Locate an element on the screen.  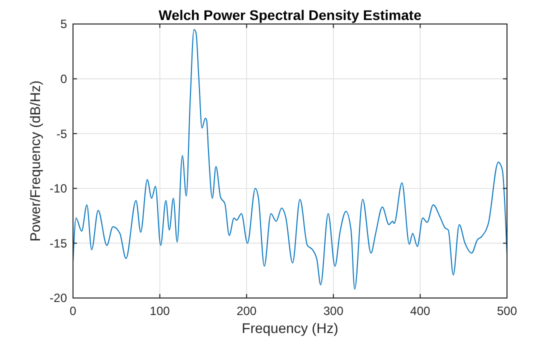
x-tick-label: 0 is located at coordinates (73, 311).